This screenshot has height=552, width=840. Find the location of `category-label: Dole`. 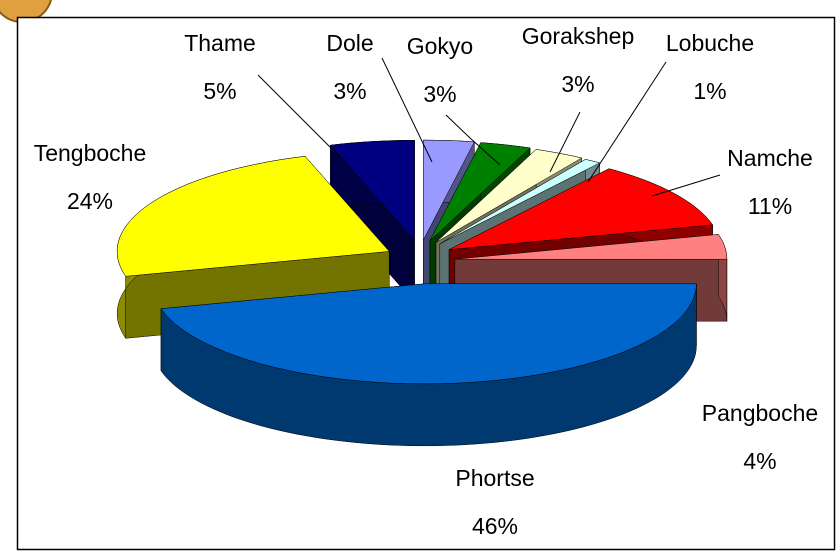

category-label: Dole is located at coordinates (349, 43).